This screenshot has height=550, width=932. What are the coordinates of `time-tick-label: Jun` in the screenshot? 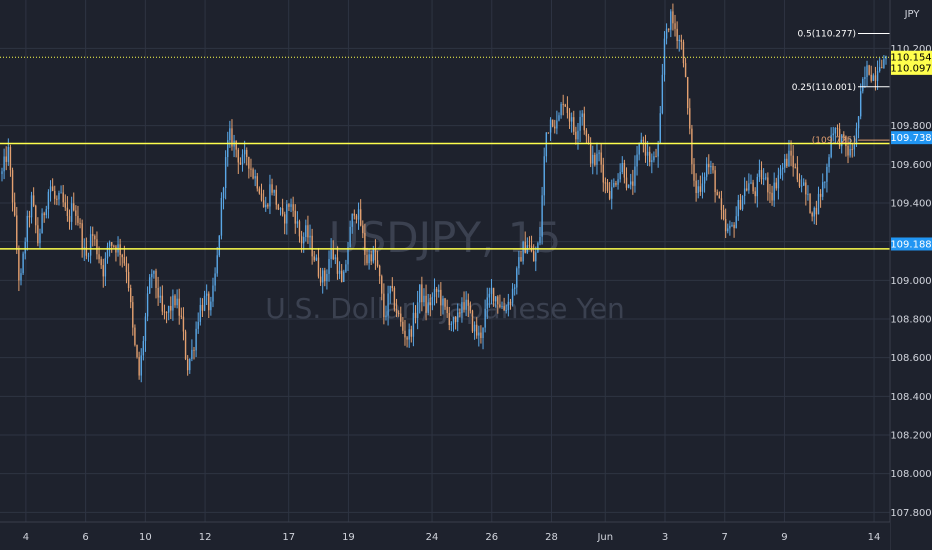 It's located at (604, 537).